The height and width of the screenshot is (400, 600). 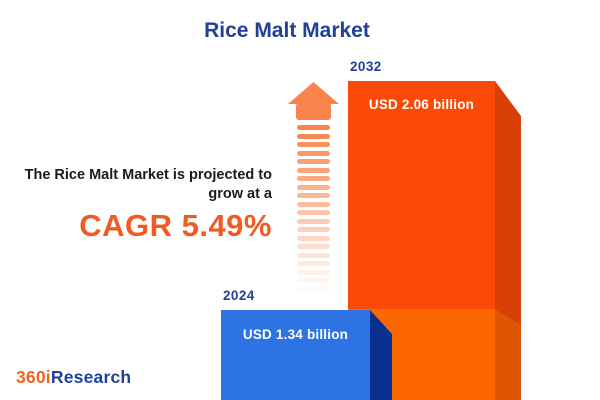 I want to click on projection-line-2: grow at a, so click(x=240, y=193).